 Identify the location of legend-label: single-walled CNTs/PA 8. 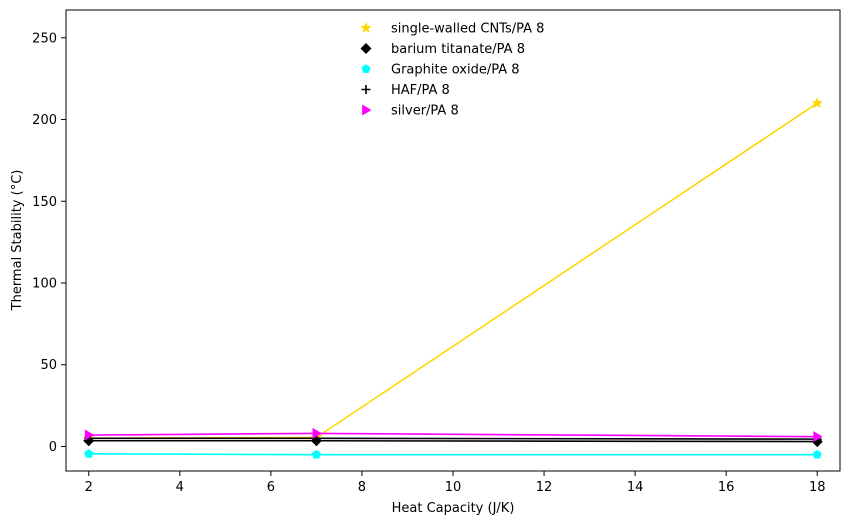
(467, 29).